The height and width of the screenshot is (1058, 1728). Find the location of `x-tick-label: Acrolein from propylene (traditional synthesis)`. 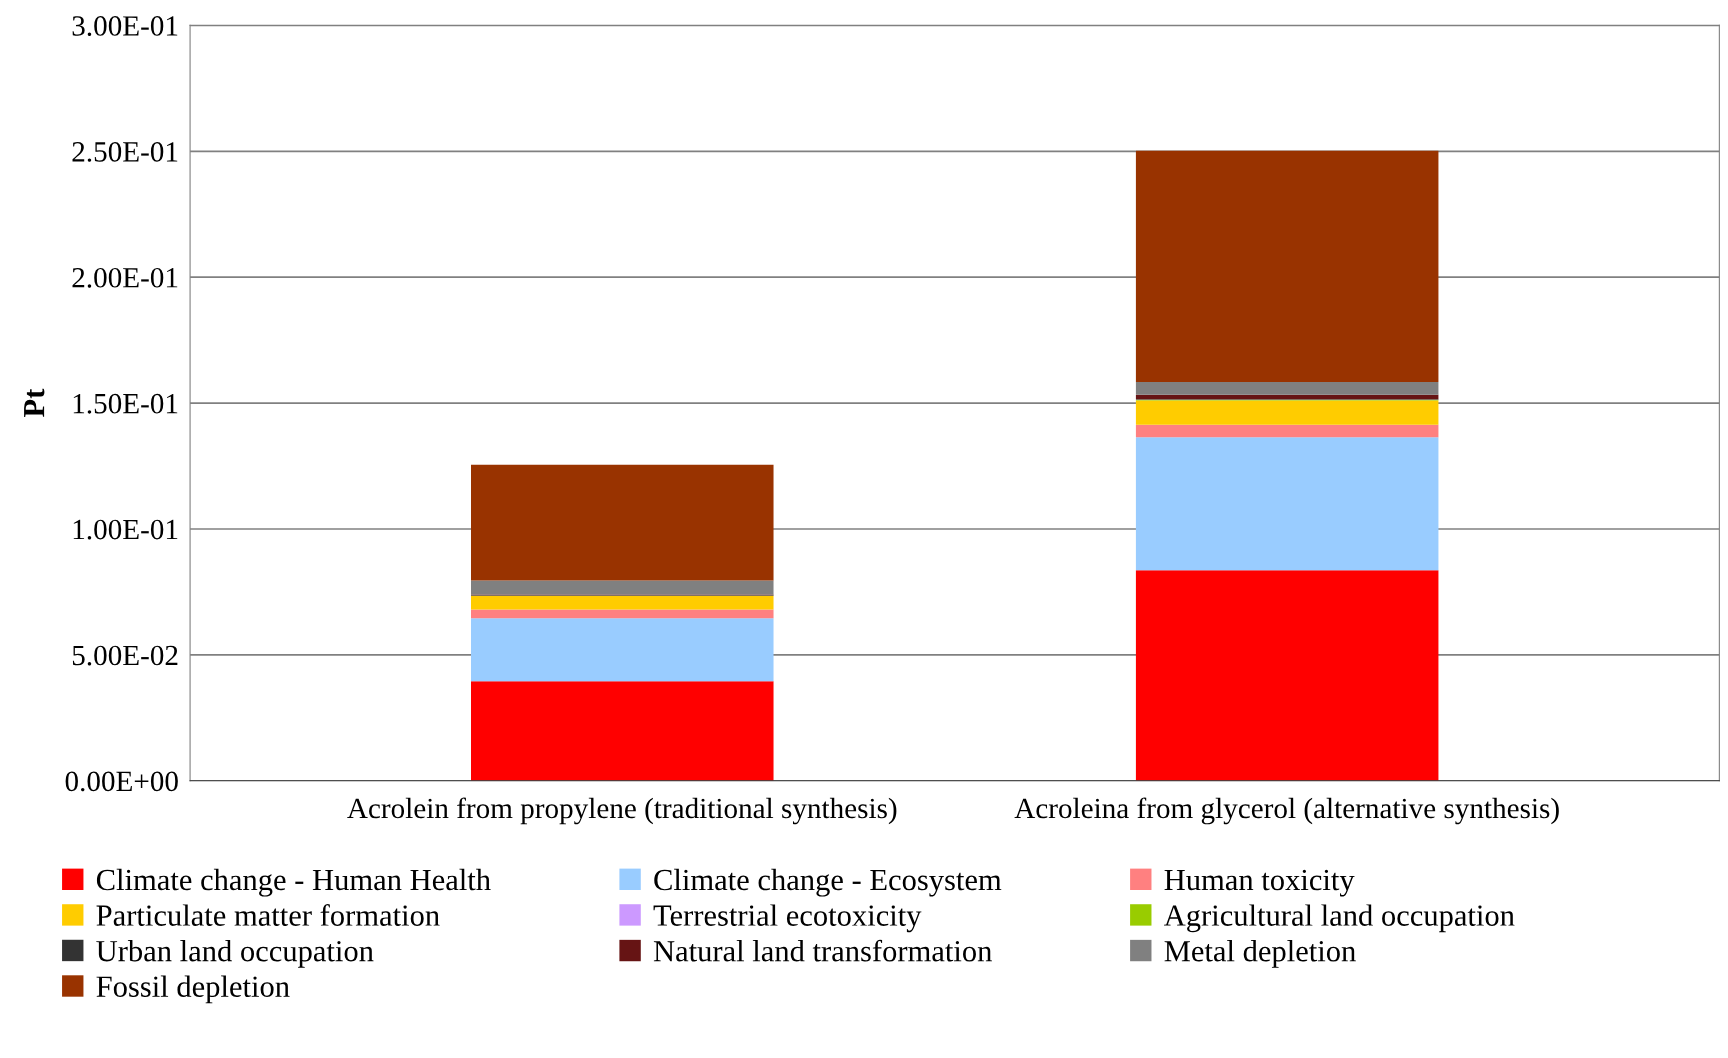

x-tick-label: Acrolein from propylene (traditional synthesis) is located at coordinates (622, 811).